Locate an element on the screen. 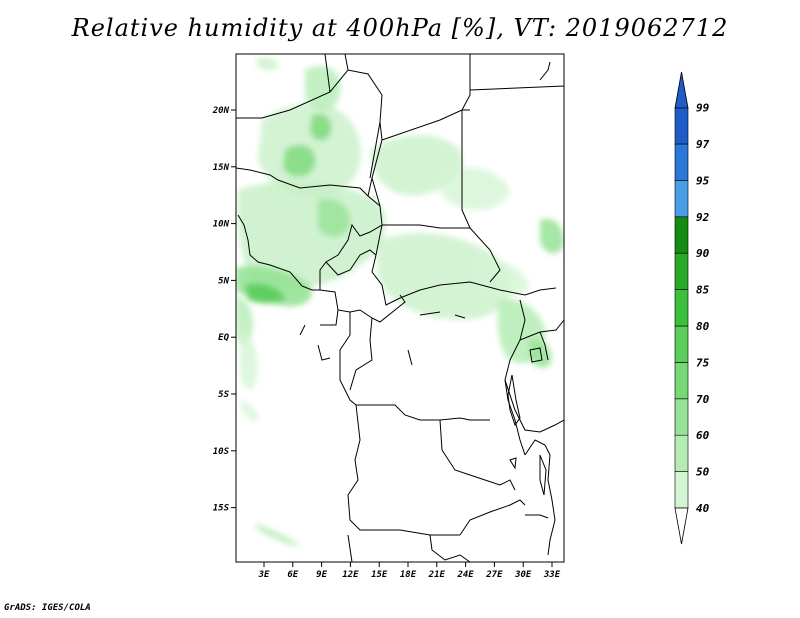  longitude-axis: 3E 6E 9E 12E 15E 18E 21E 24E 27E 30E 33E is located at coordinates (409, 571).